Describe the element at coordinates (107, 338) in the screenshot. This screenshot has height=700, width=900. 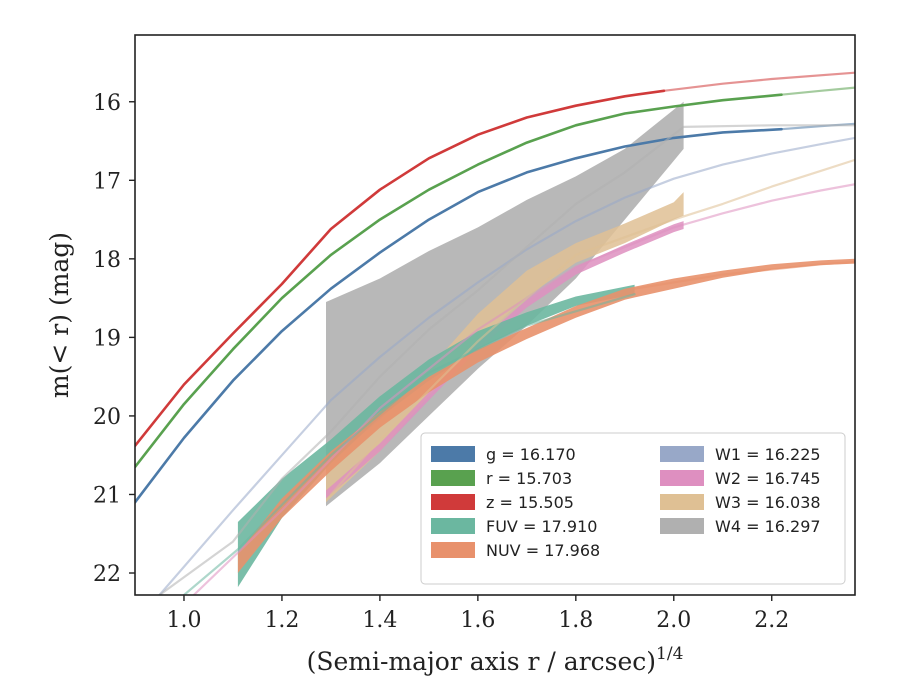
I see `y-tick-label: 19` at that location.